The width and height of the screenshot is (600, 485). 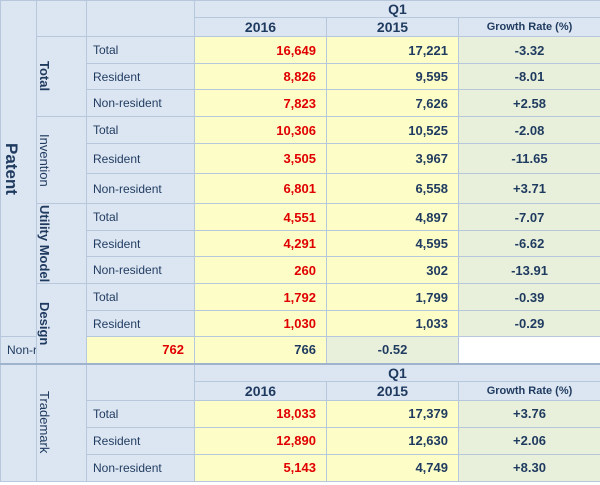 What do you see at coordinates (397, 372) in the screenshot?
I see `trademark-quarter-header: Q1` at bounding box center [397, 372].